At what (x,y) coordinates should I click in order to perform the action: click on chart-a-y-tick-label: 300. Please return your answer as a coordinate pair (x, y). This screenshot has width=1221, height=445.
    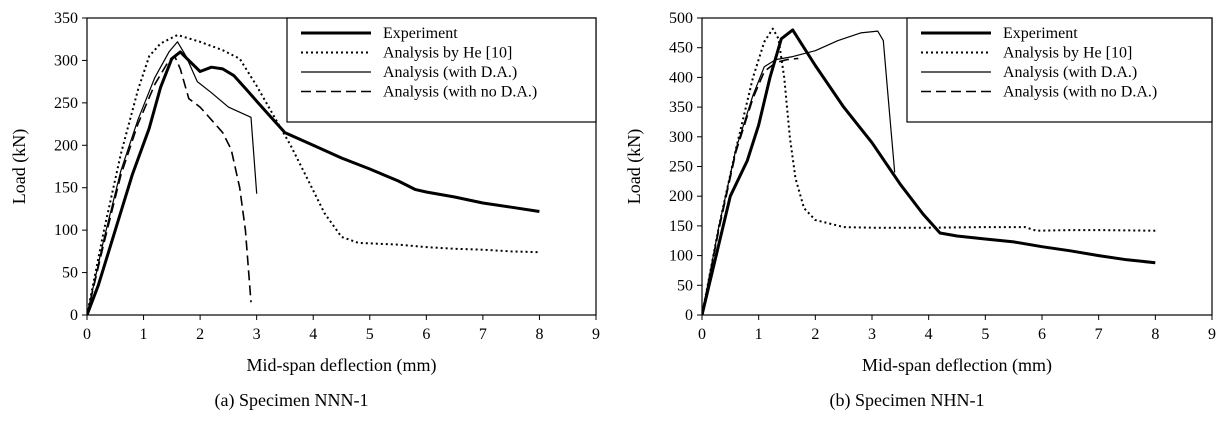
    Looking at the image, I should click on (66, 60).